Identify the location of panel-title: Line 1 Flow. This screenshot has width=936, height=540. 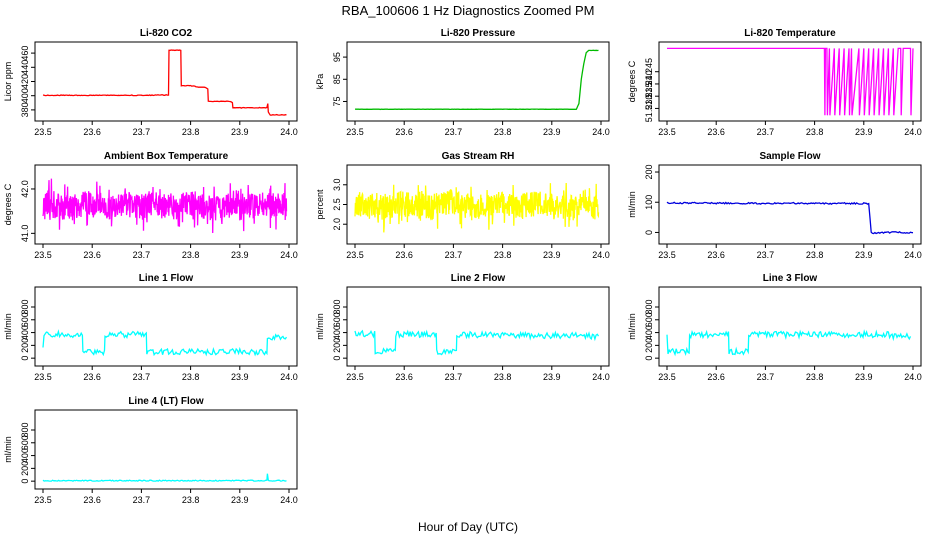
(166, 278).